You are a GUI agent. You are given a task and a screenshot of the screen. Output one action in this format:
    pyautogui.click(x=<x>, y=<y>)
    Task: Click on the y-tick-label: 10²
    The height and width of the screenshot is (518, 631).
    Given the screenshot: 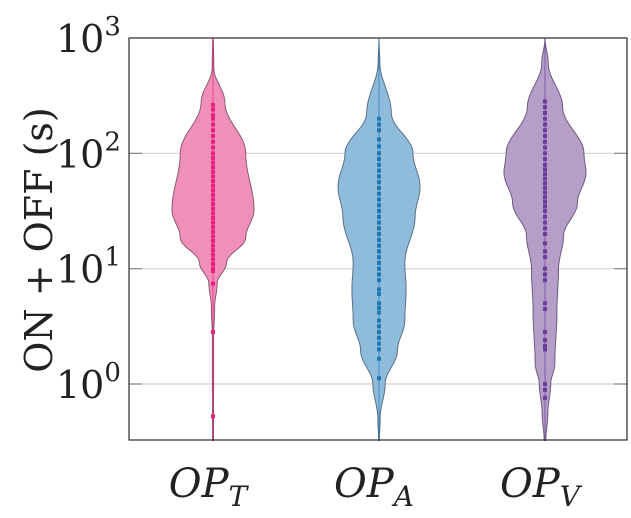 What is the action you would take?
    pyautogui.click(x=88, y=151)
    